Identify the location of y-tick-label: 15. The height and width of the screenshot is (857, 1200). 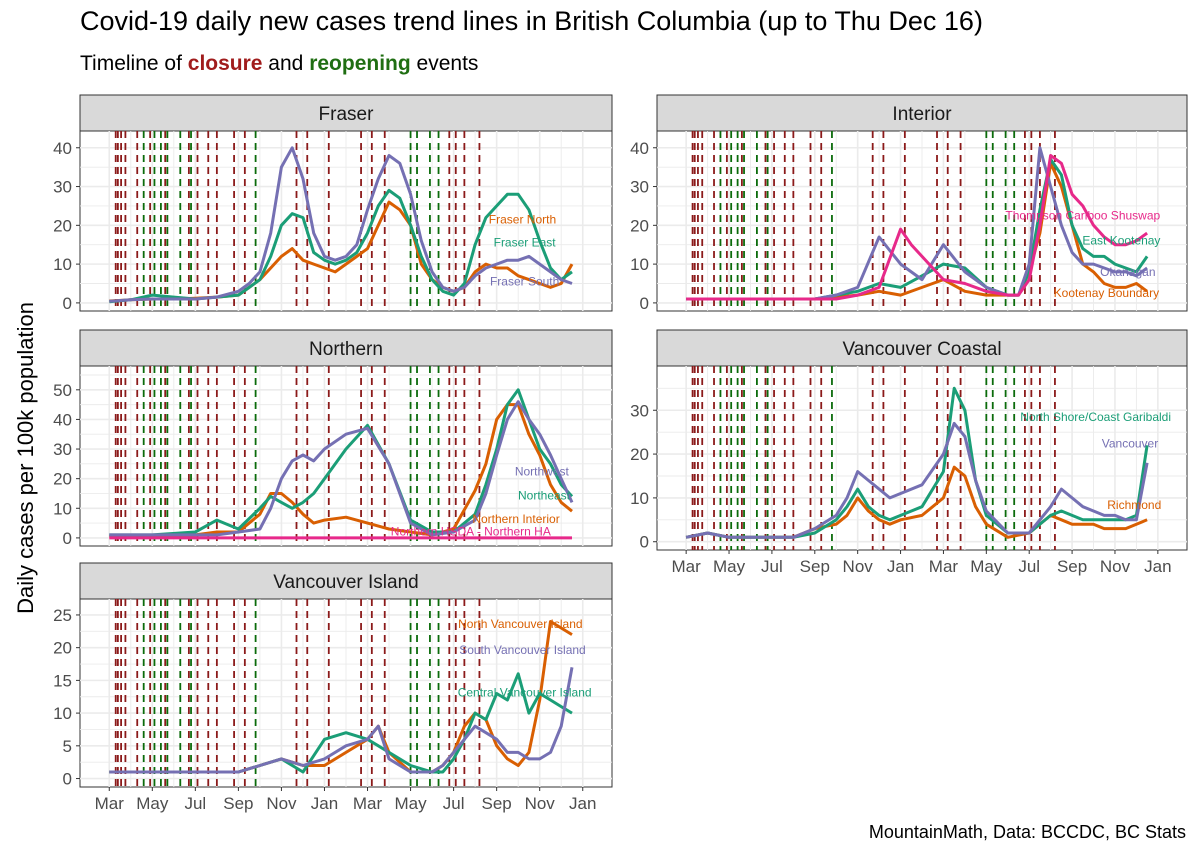
(62, 680).